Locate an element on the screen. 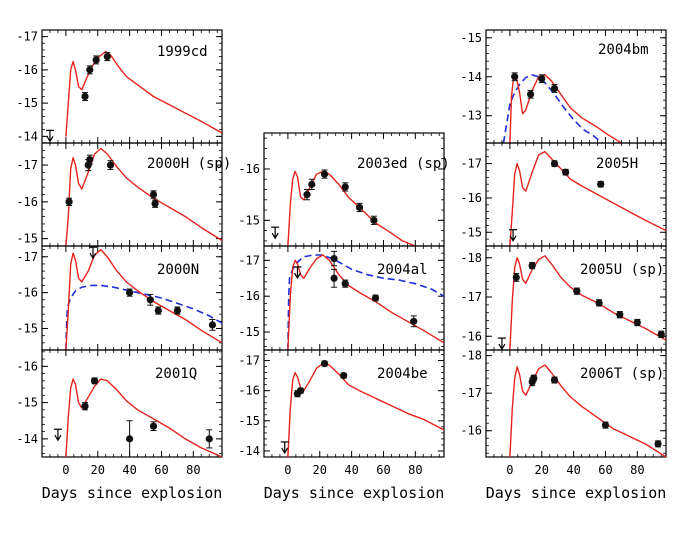  panel-name-2001Q: 2001Q is located at coordinates (176, 374).